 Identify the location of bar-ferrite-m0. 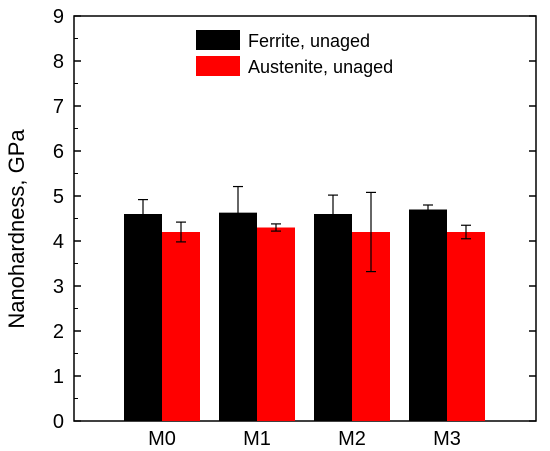
(143, 317).